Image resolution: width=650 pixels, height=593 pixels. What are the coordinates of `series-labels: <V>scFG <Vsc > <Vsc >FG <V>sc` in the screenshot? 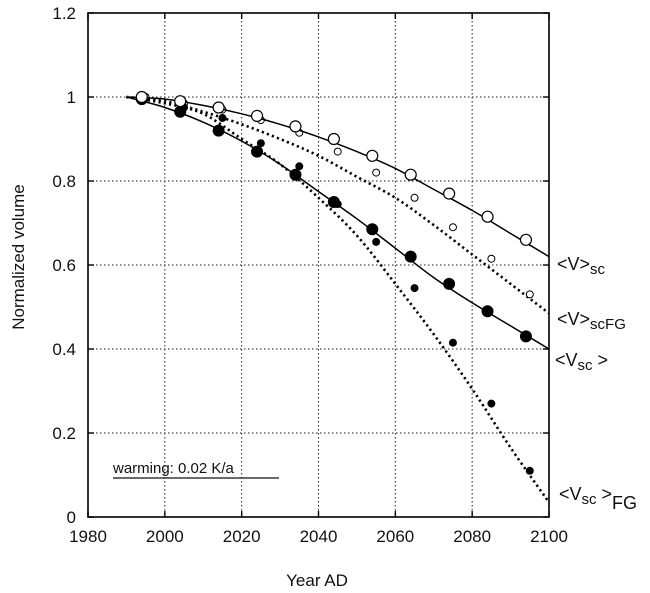 It's located at (596, 383).